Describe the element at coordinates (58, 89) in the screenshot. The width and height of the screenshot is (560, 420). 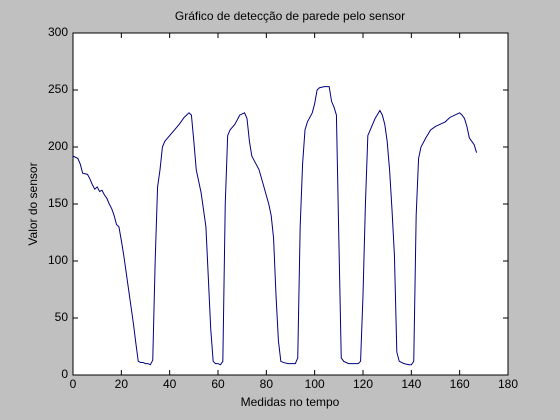
I see `y-tick-label: 250` at that location.